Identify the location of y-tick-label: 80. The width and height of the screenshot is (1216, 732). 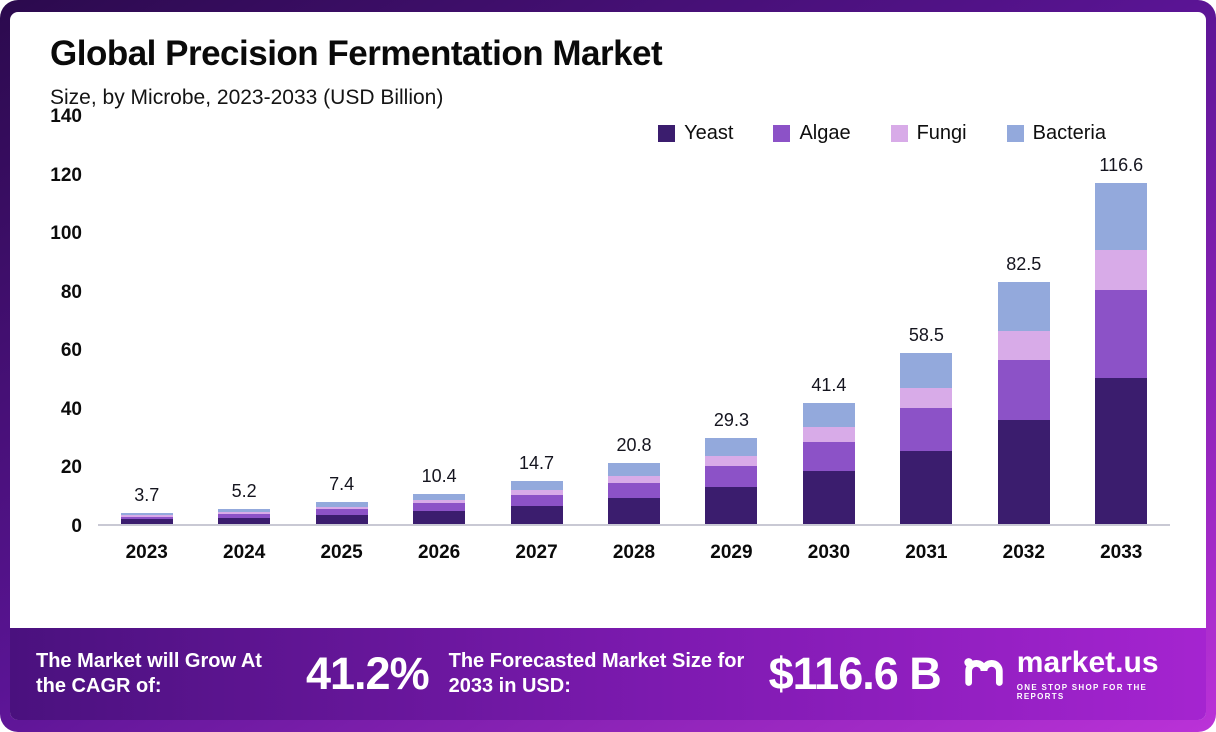
(71, 292).